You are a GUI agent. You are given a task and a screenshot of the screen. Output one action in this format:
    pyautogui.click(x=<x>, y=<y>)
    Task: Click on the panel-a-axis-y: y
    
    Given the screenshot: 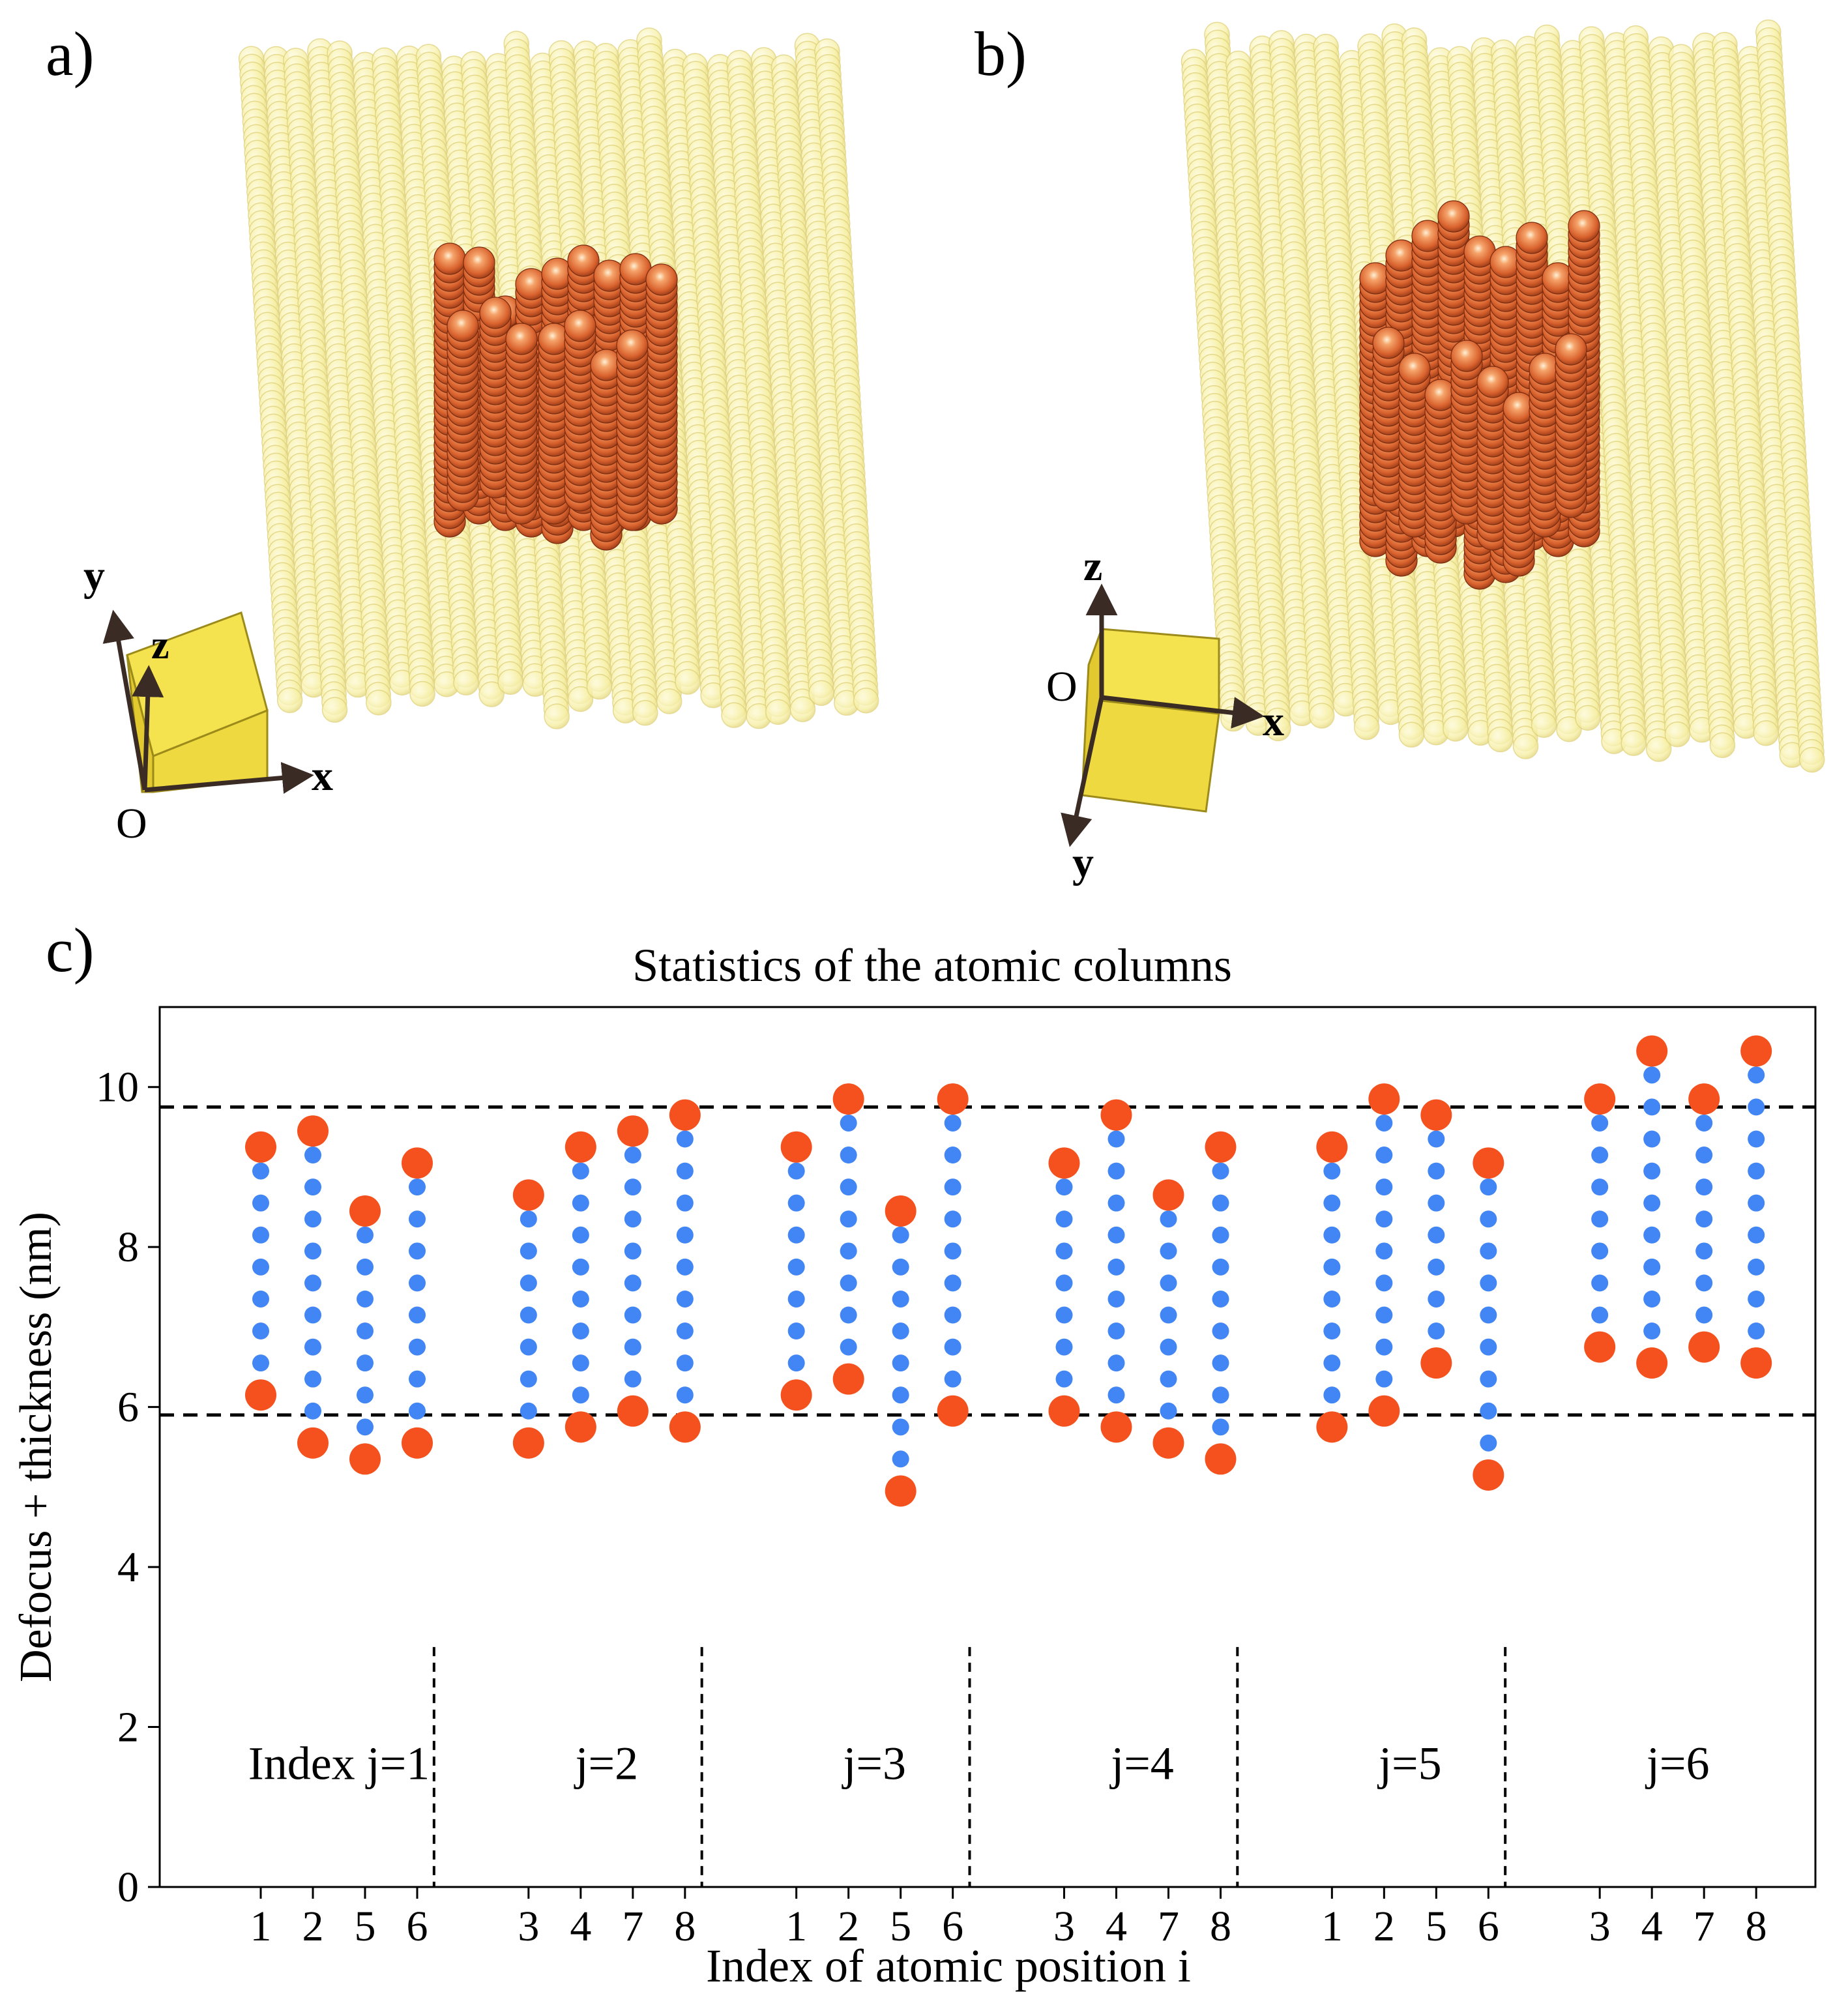 What is the action you would take?
    pyautogui.click(x=94, y=576)
    